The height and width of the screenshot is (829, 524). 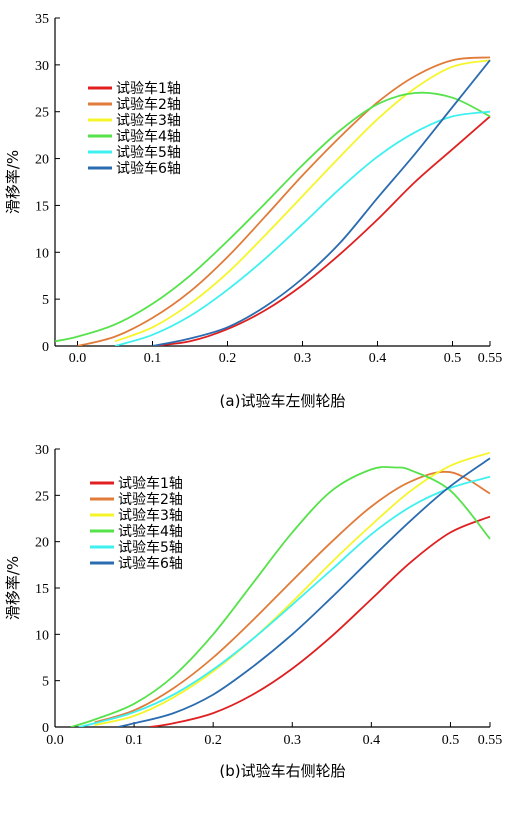 I want to click on chart-caption: (a)试验车左侧轮胎, so click(x=283, y=401).